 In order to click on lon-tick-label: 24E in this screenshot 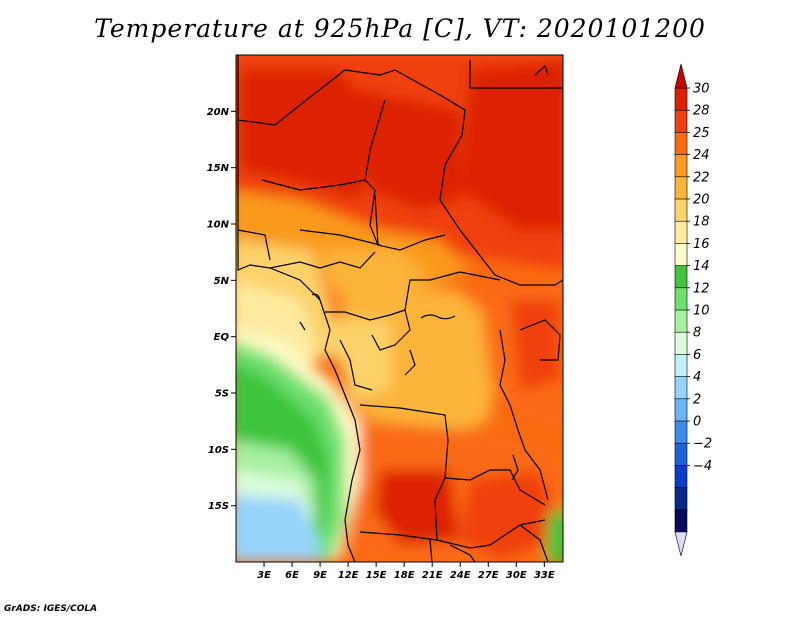, I will do `click(460, 575)`.